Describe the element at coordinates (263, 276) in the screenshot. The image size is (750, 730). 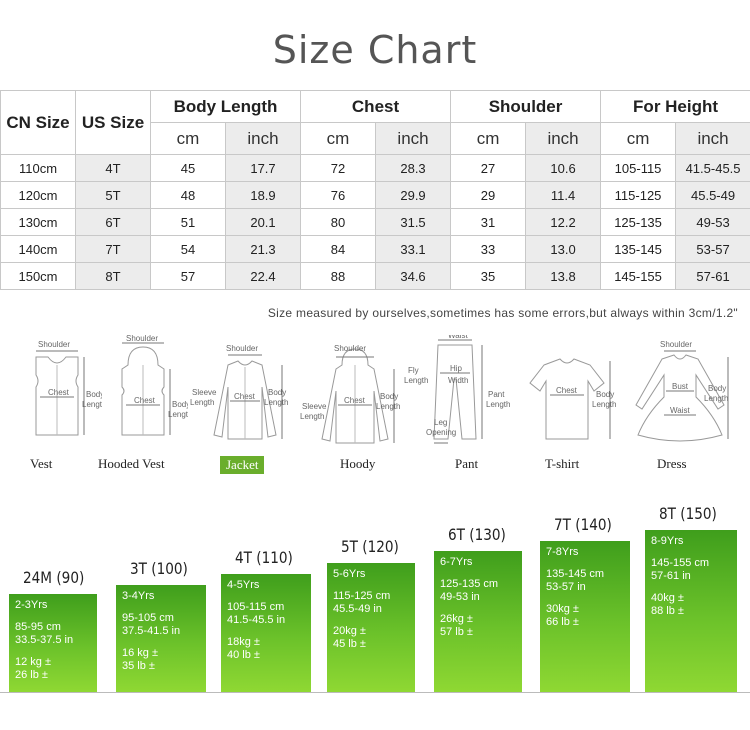
I see `table-cell: 22.4` at that location.